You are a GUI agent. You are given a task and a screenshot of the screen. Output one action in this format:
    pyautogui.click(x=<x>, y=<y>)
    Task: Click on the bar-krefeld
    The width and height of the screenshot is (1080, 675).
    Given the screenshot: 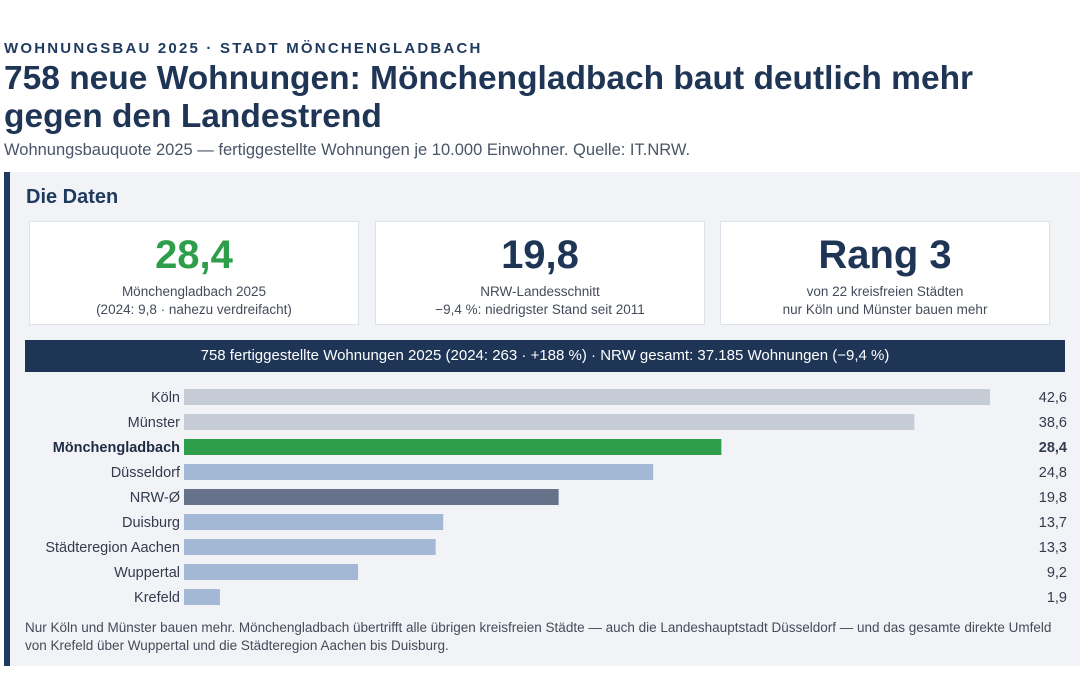 What is the action you would take?
    pyautogui.click(x=202, y=597)
    